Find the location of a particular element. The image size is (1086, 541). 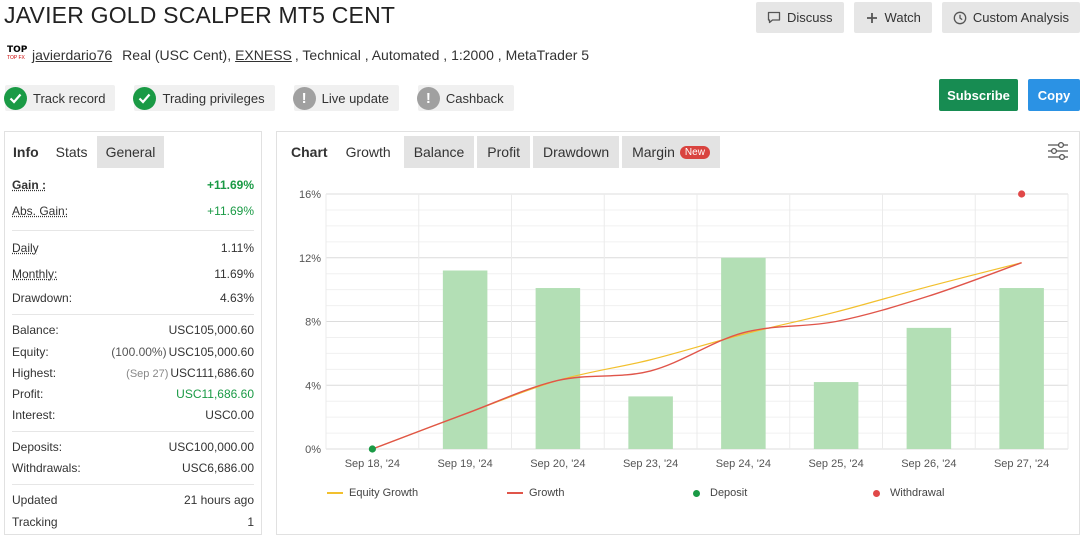

watch-button: Watch is located at coordinates (892, 17).